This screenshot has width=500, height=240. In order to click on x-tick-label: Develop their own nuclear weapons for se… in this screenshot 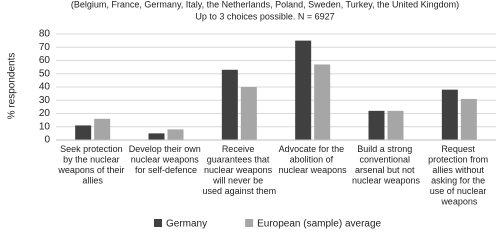, I will do `click(166, 159)`.